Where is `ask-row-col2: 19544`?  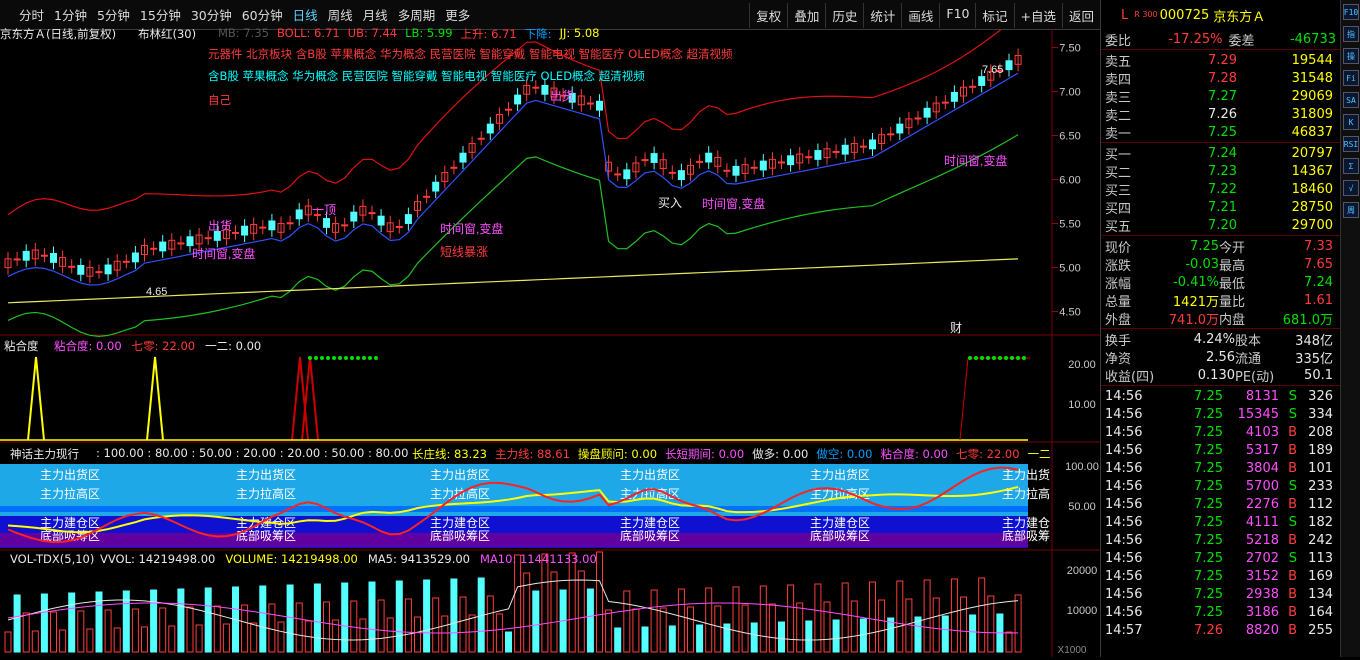 ask-row-col2: 19544 is located at coordinates (1312, 60).